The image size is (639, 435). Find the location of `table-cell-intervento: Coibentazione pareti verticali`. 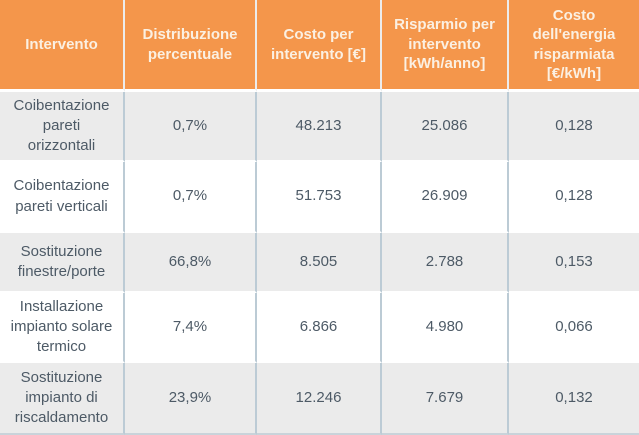

table-cell-intervento: Coibentazione pareti verticali is located at coordinates (62, 197).